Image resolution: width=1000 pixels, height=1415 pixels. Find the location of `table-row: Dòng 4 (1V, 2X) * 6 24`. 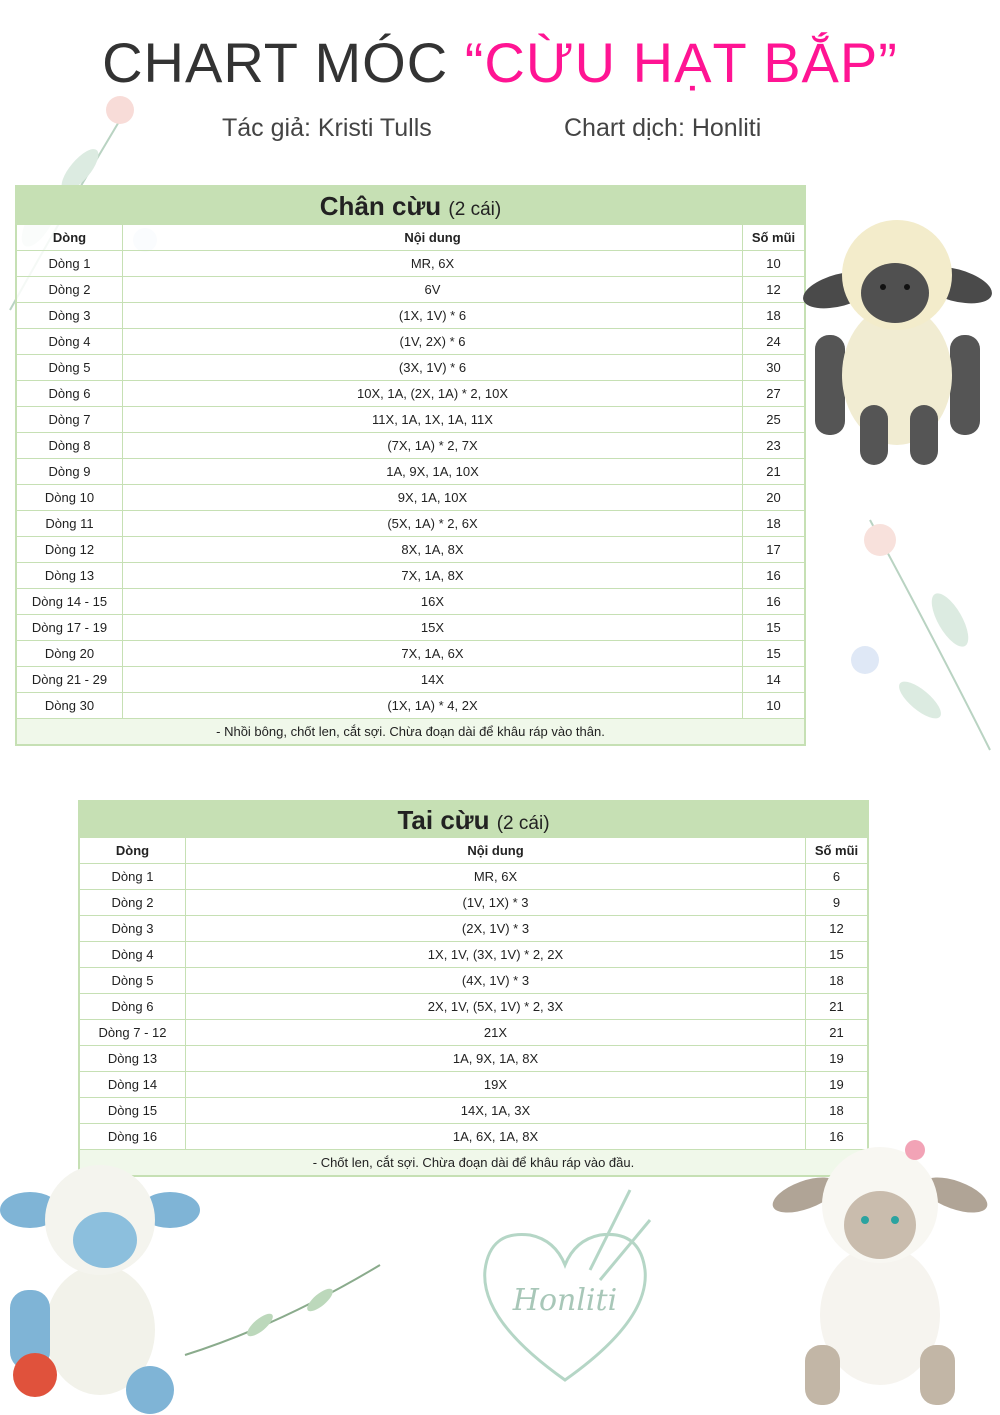

table-row: Dòng 4 (1V, 2X) * 6 24 is located at coordinates (410, 342).